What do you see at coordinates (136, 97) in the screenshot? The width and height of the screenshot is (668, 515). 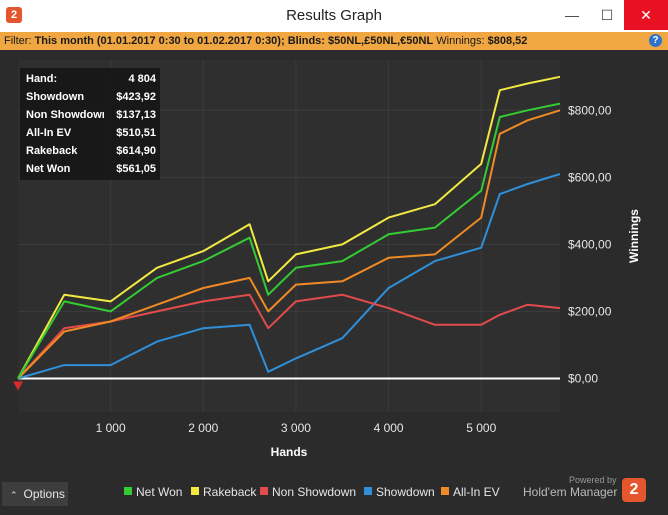 I see `stats-value: $423,92` at bounding box center [136, 97].